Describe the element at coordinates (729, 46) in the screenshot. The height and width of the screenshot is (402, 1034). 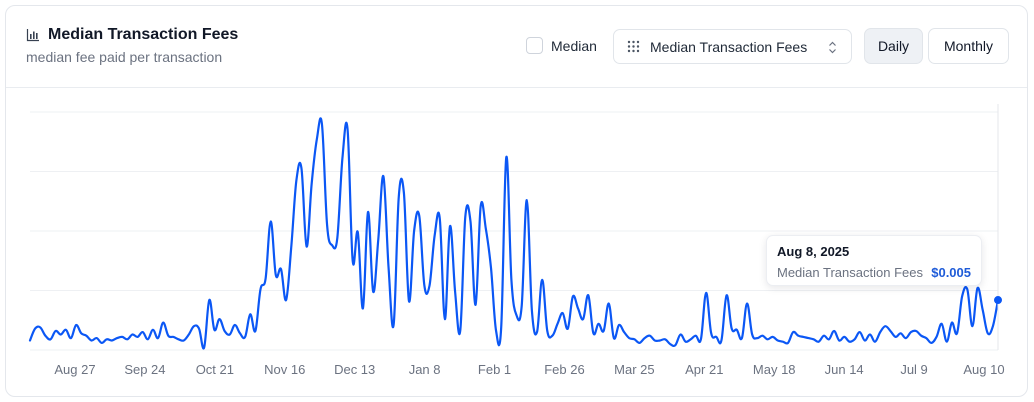
I see `metric-select-label: Median Transaction Fees` at that location.